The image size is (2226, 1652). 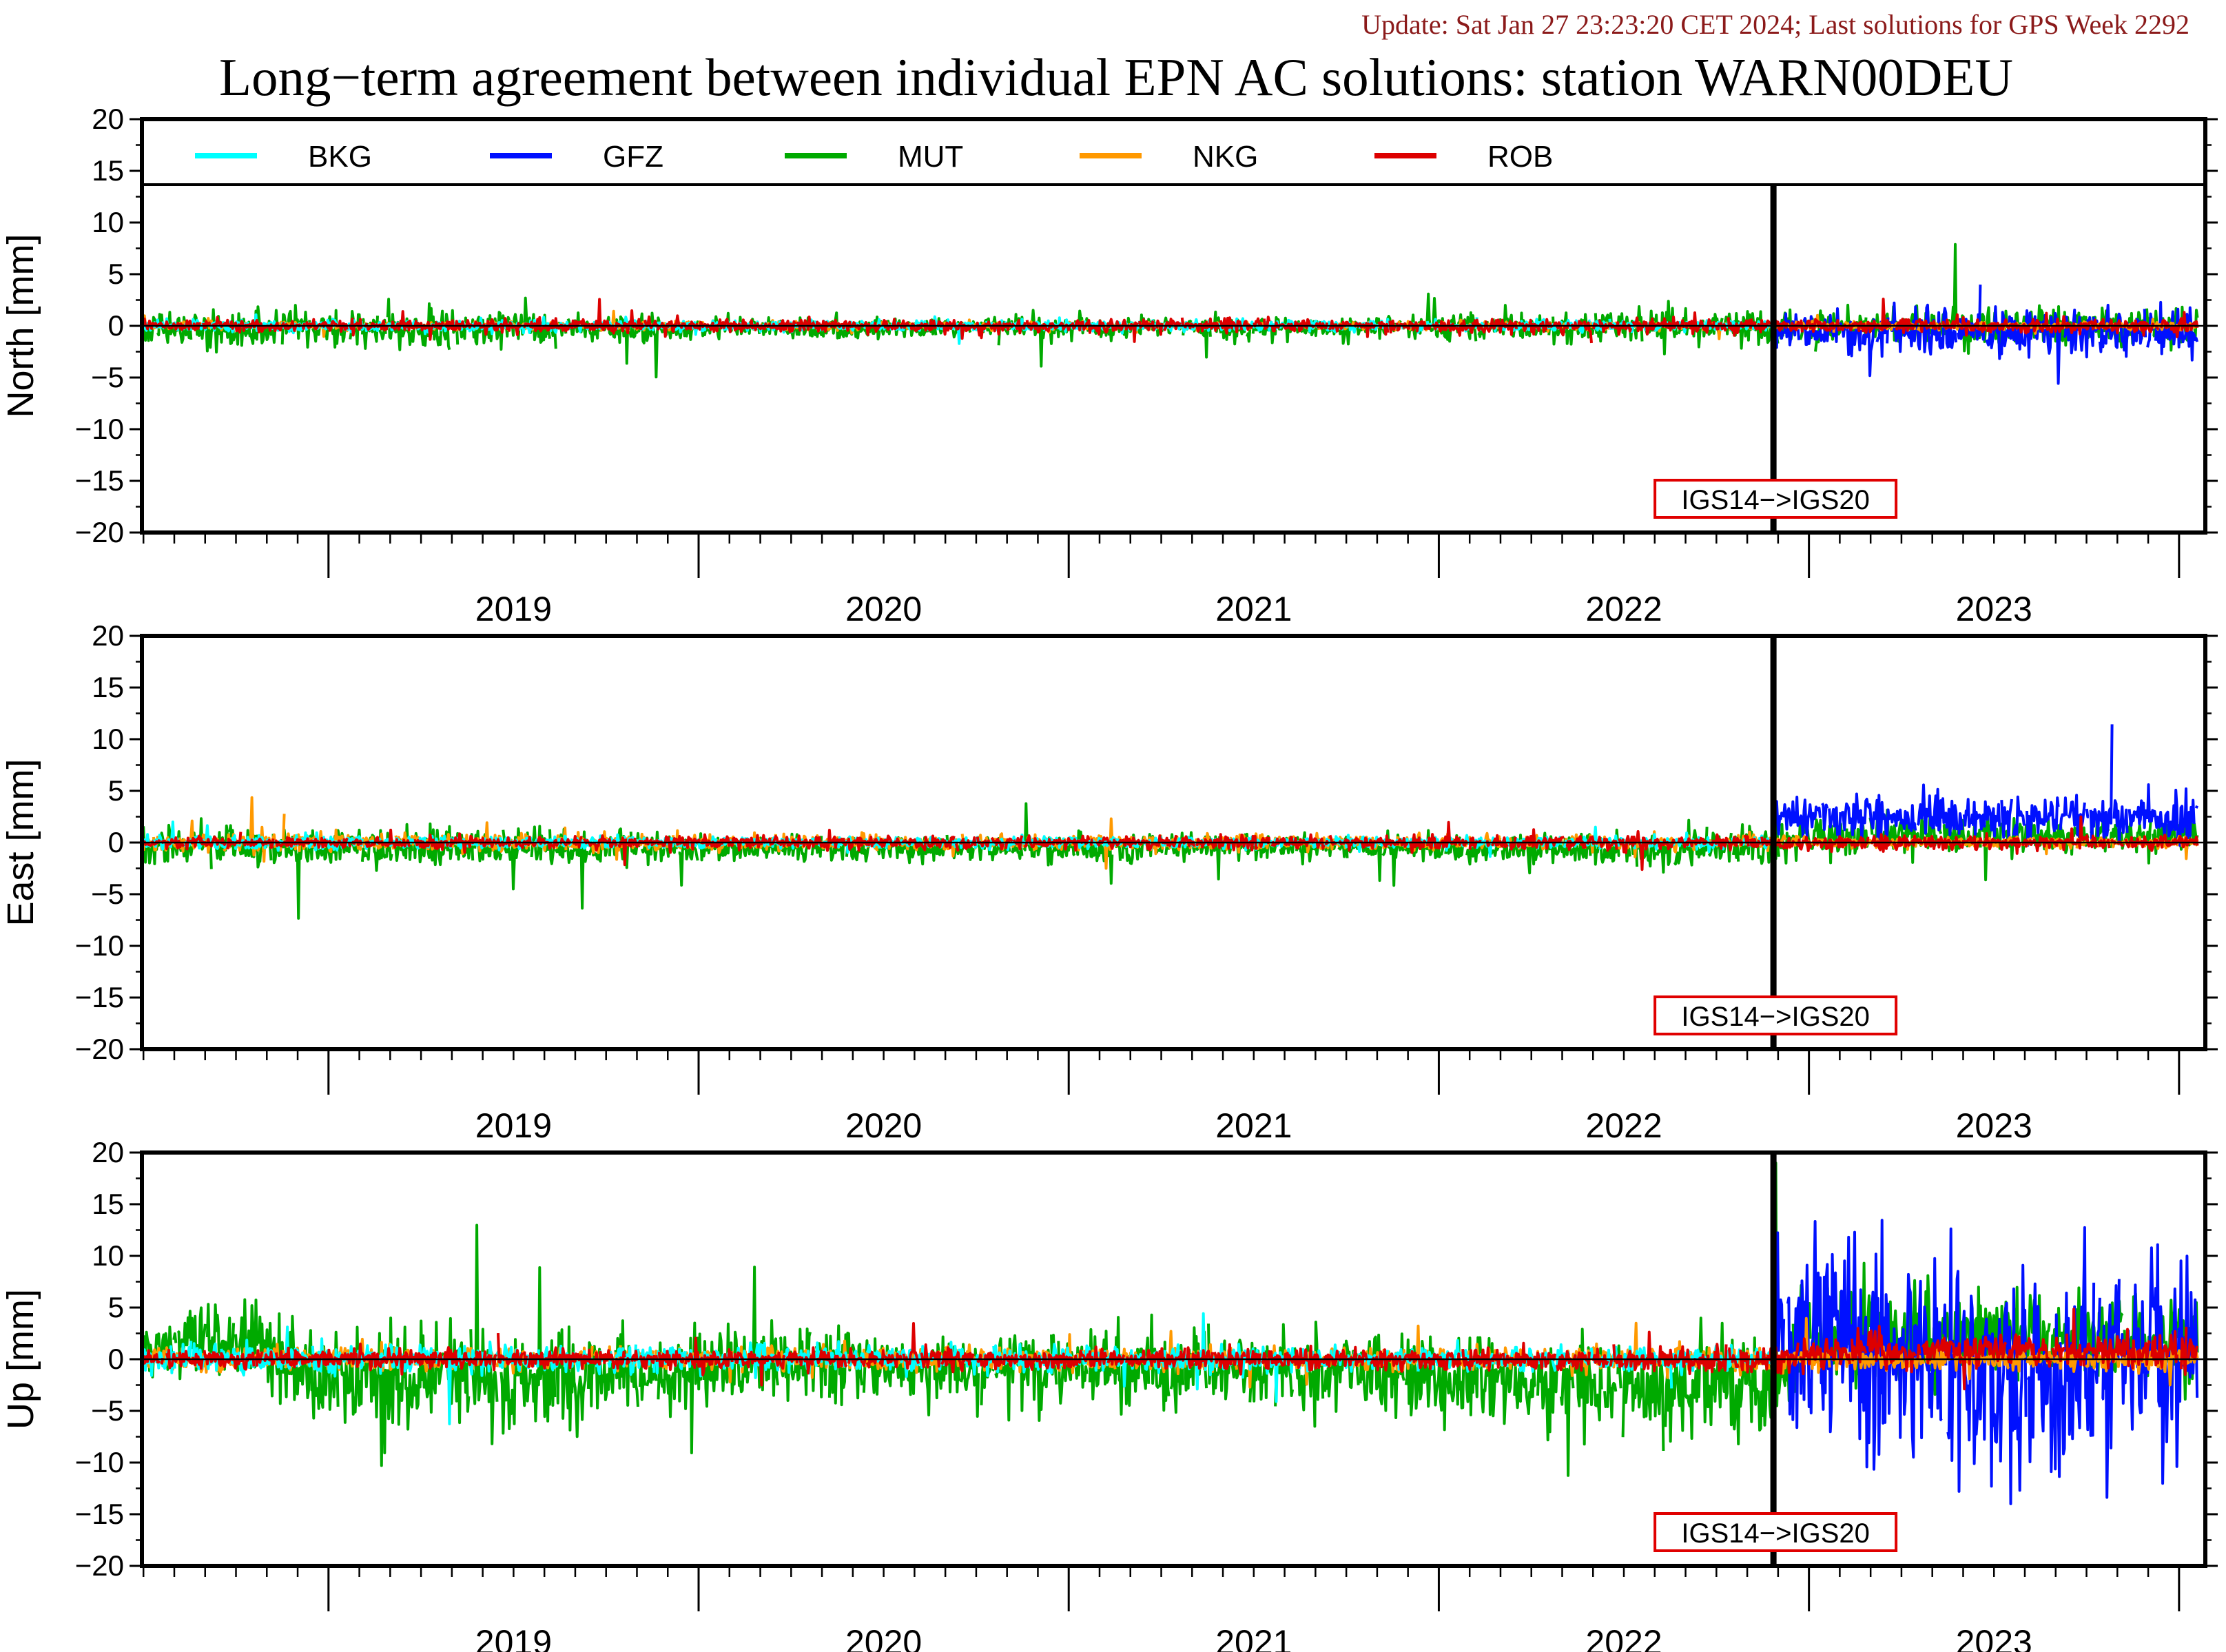 I want to click on legend-label-bkg: BKG, so click(x=340, y=157).